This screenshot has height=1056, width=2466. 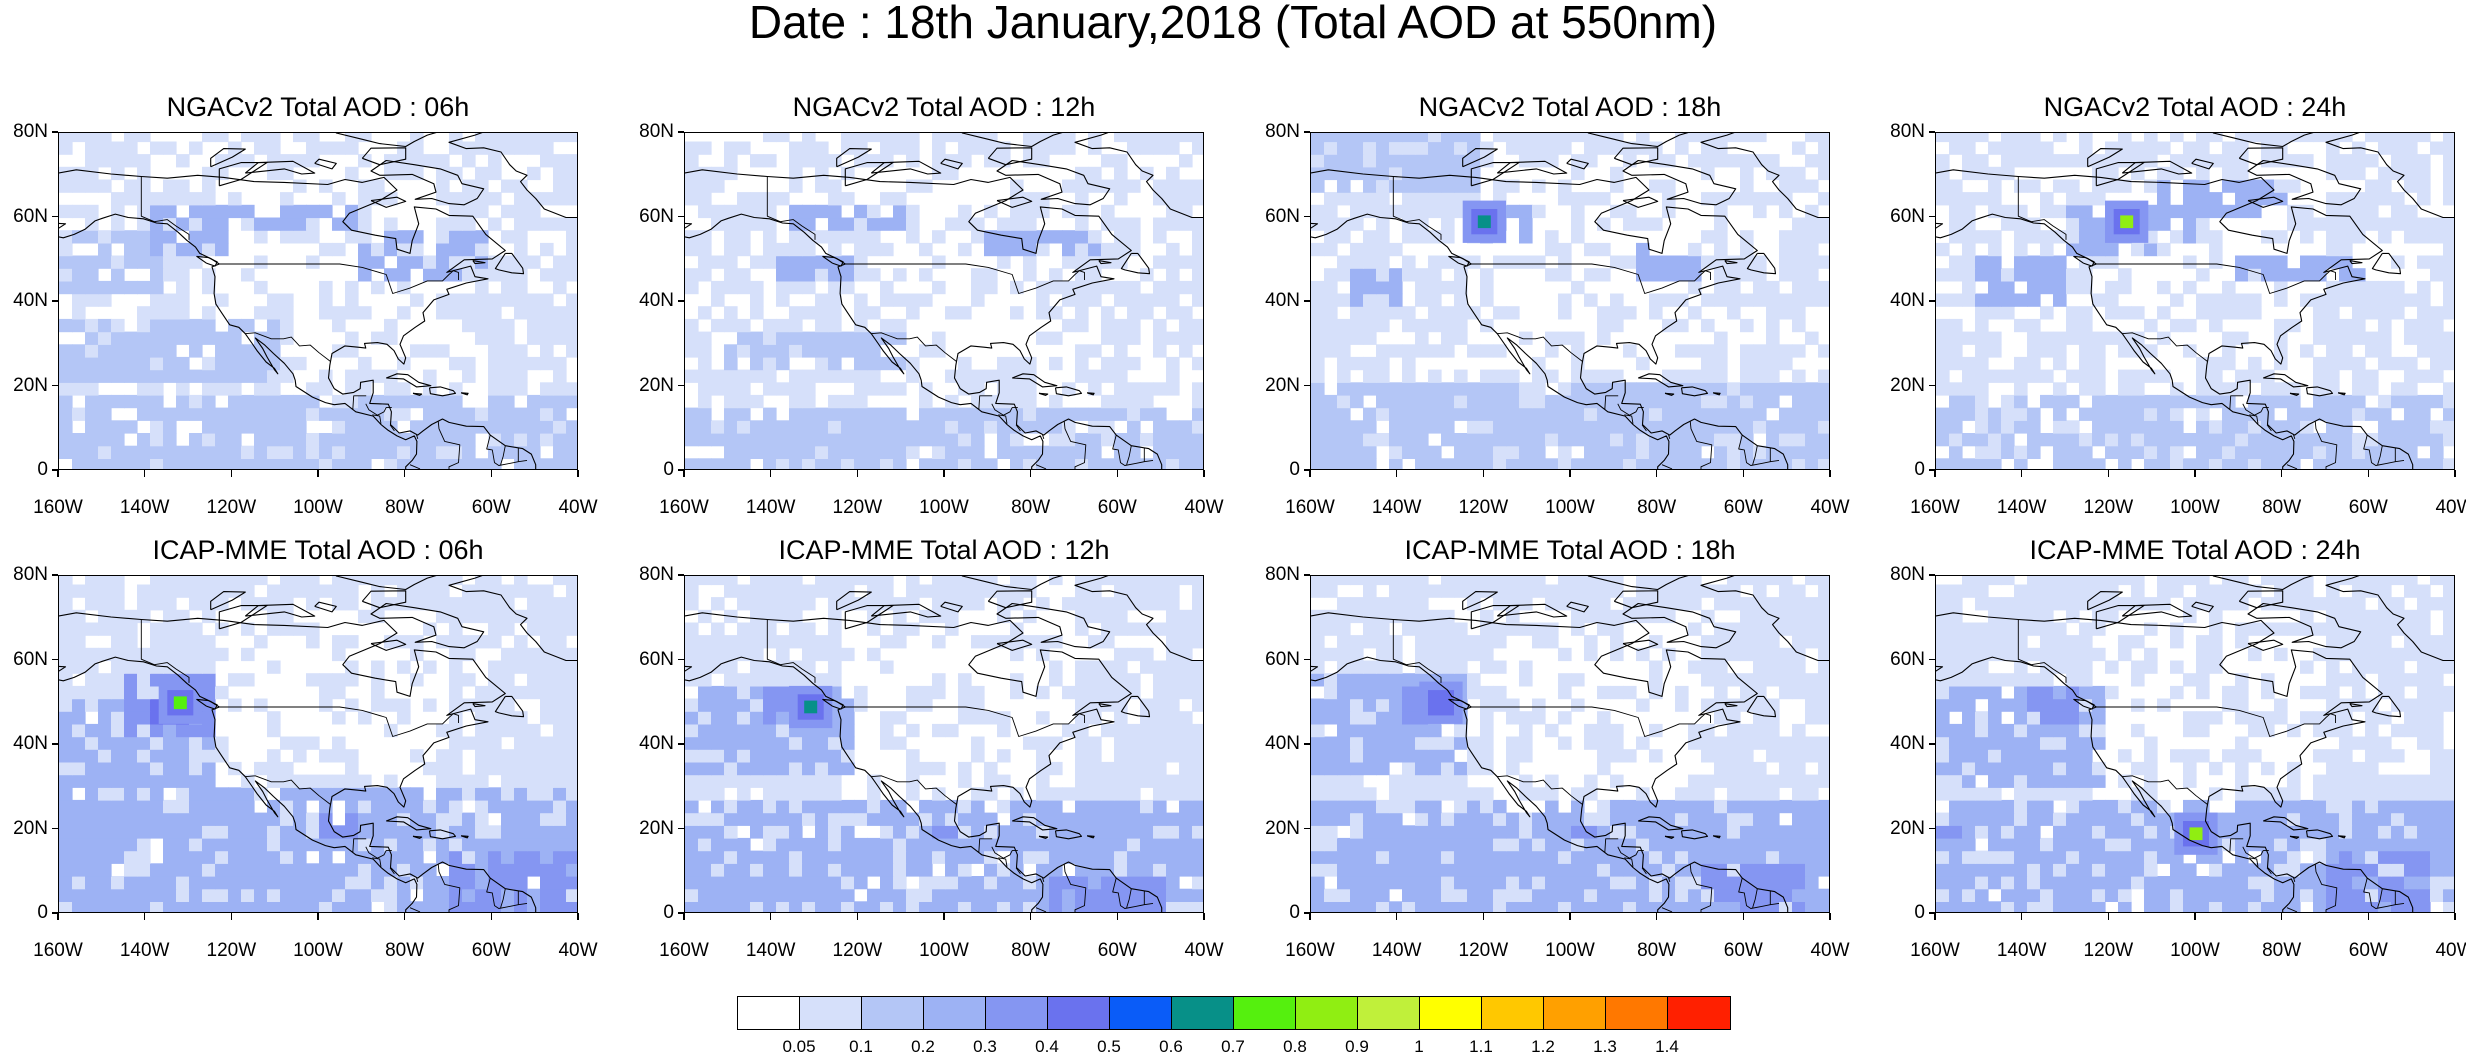 I want to click on panel-title: ICAP-MME Total AOD : 24h, so click(x=2195, y=550).